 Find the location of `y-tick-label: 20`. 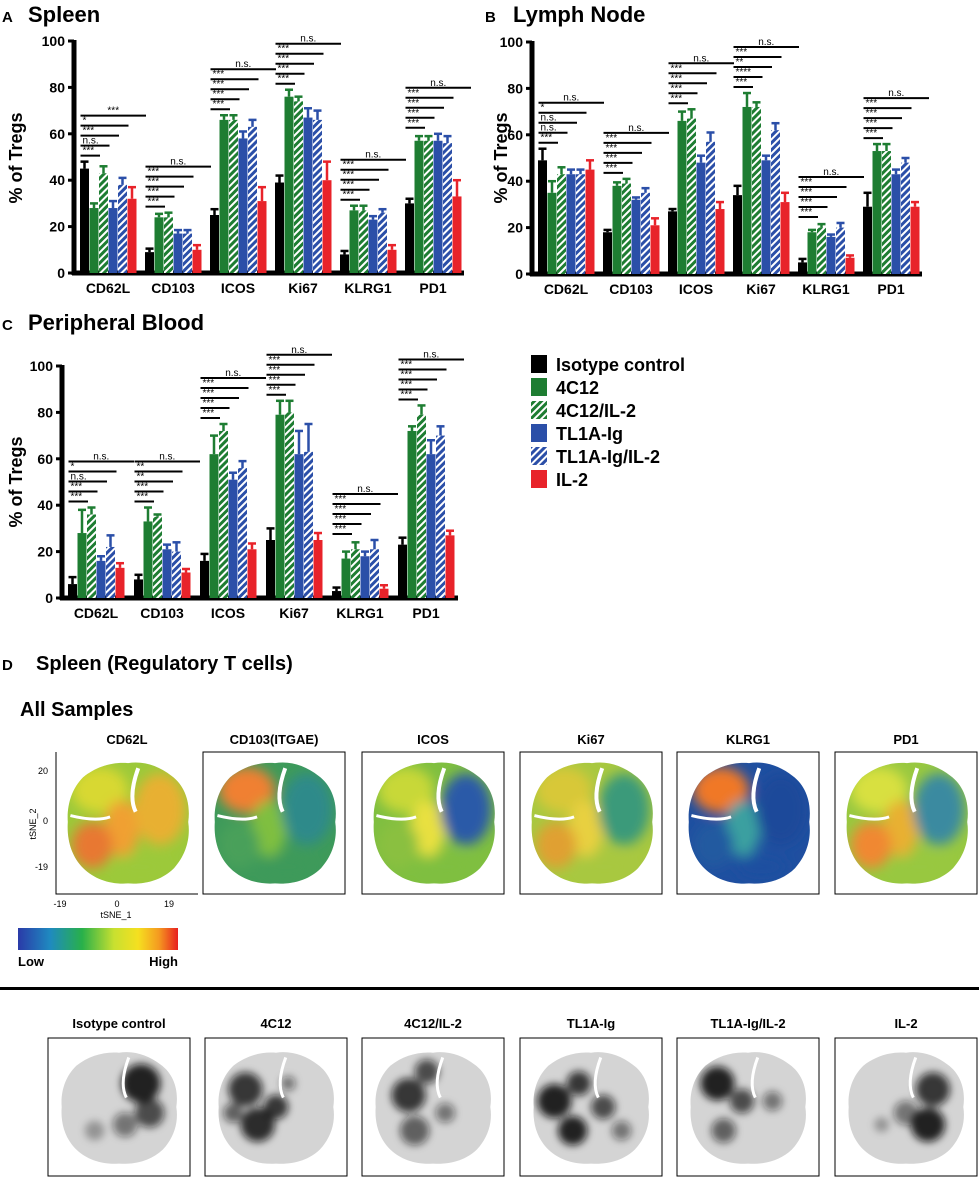

y-tick-label: 20 is located at coordinates (57, 227).